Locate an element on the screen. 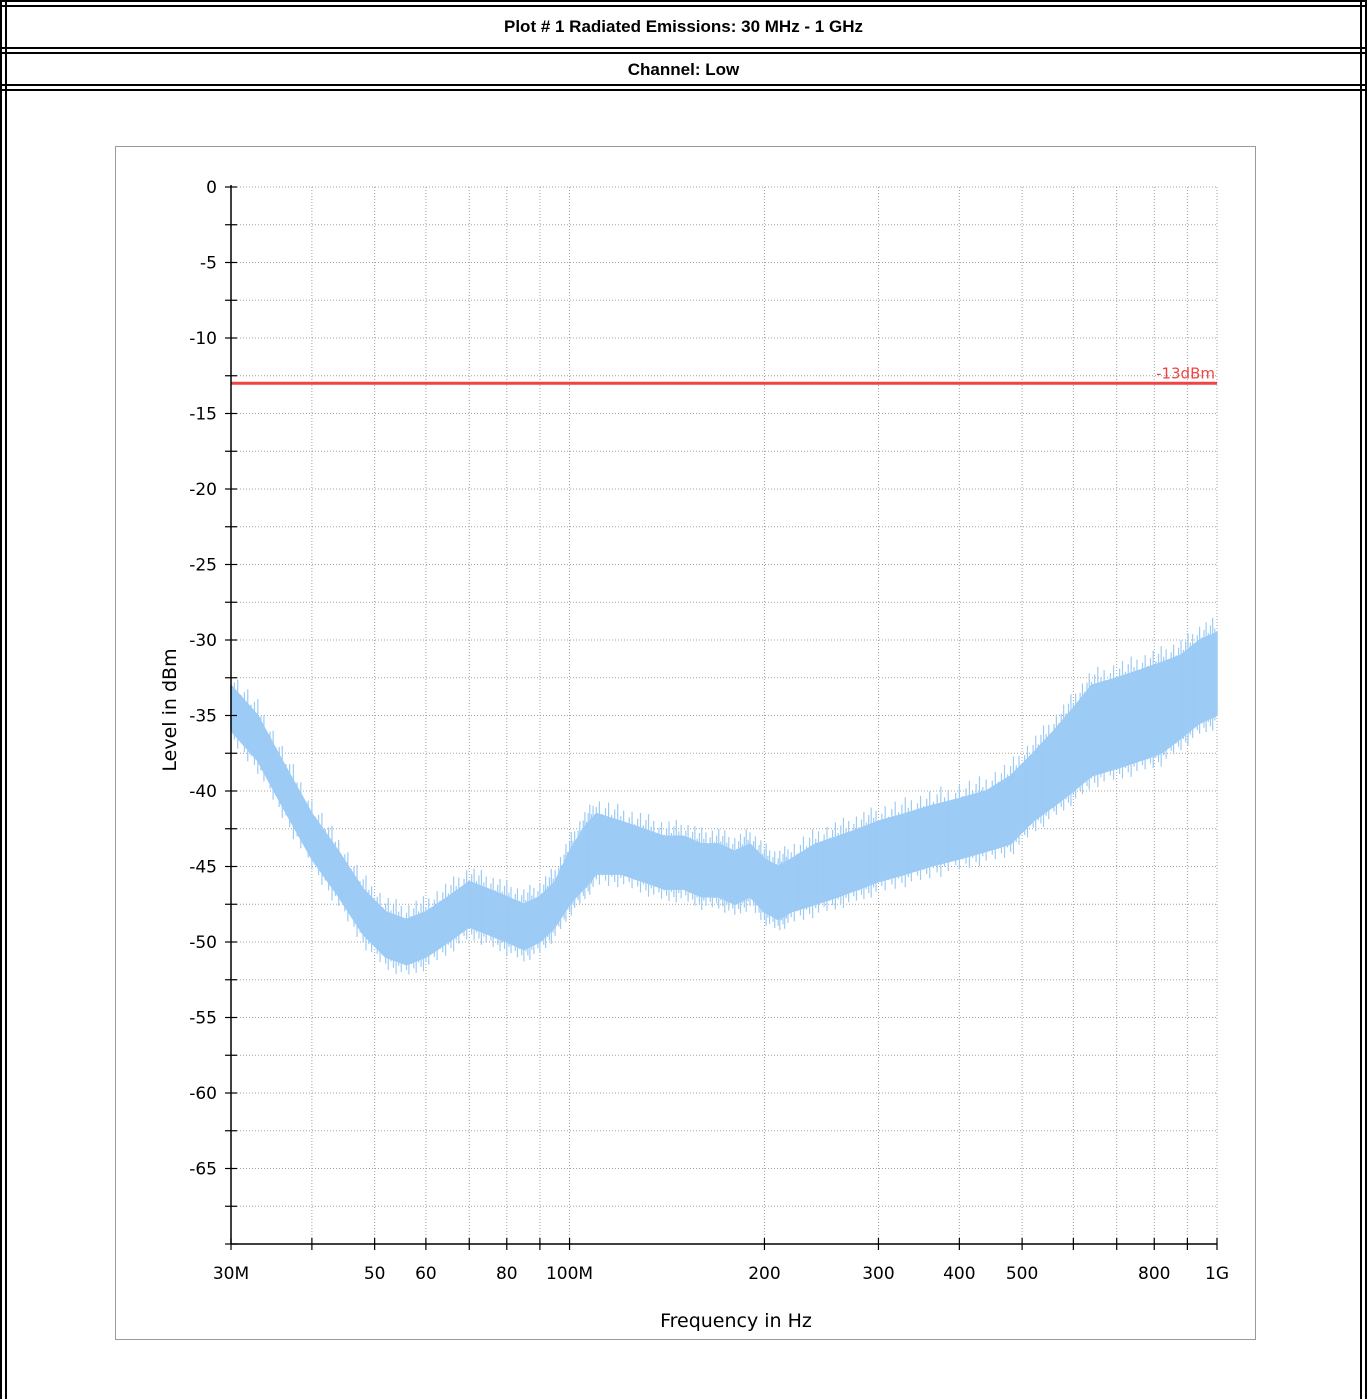 The height and width of the screenshot is (1399, 1367). y-tick-label: -10 is located at coordinates (203, 339).